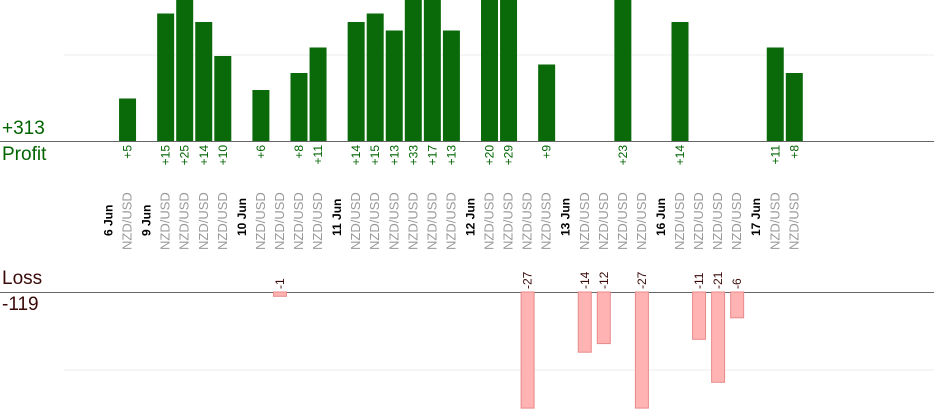 This screenshot has height=420, width=934. I want to click on profit-value-label: +6, so click(261, 152).